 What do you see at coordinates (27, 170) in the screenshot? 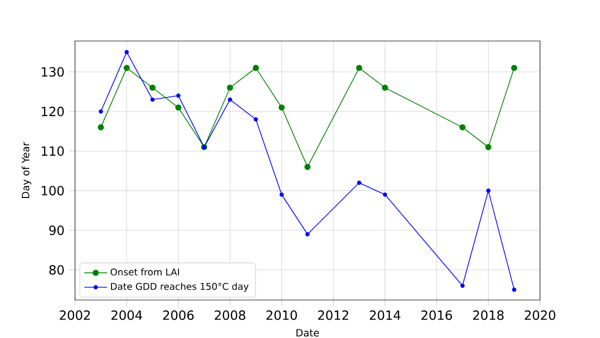
I see `y-axis-title: Day of Year` at bounding box center [27, 170].